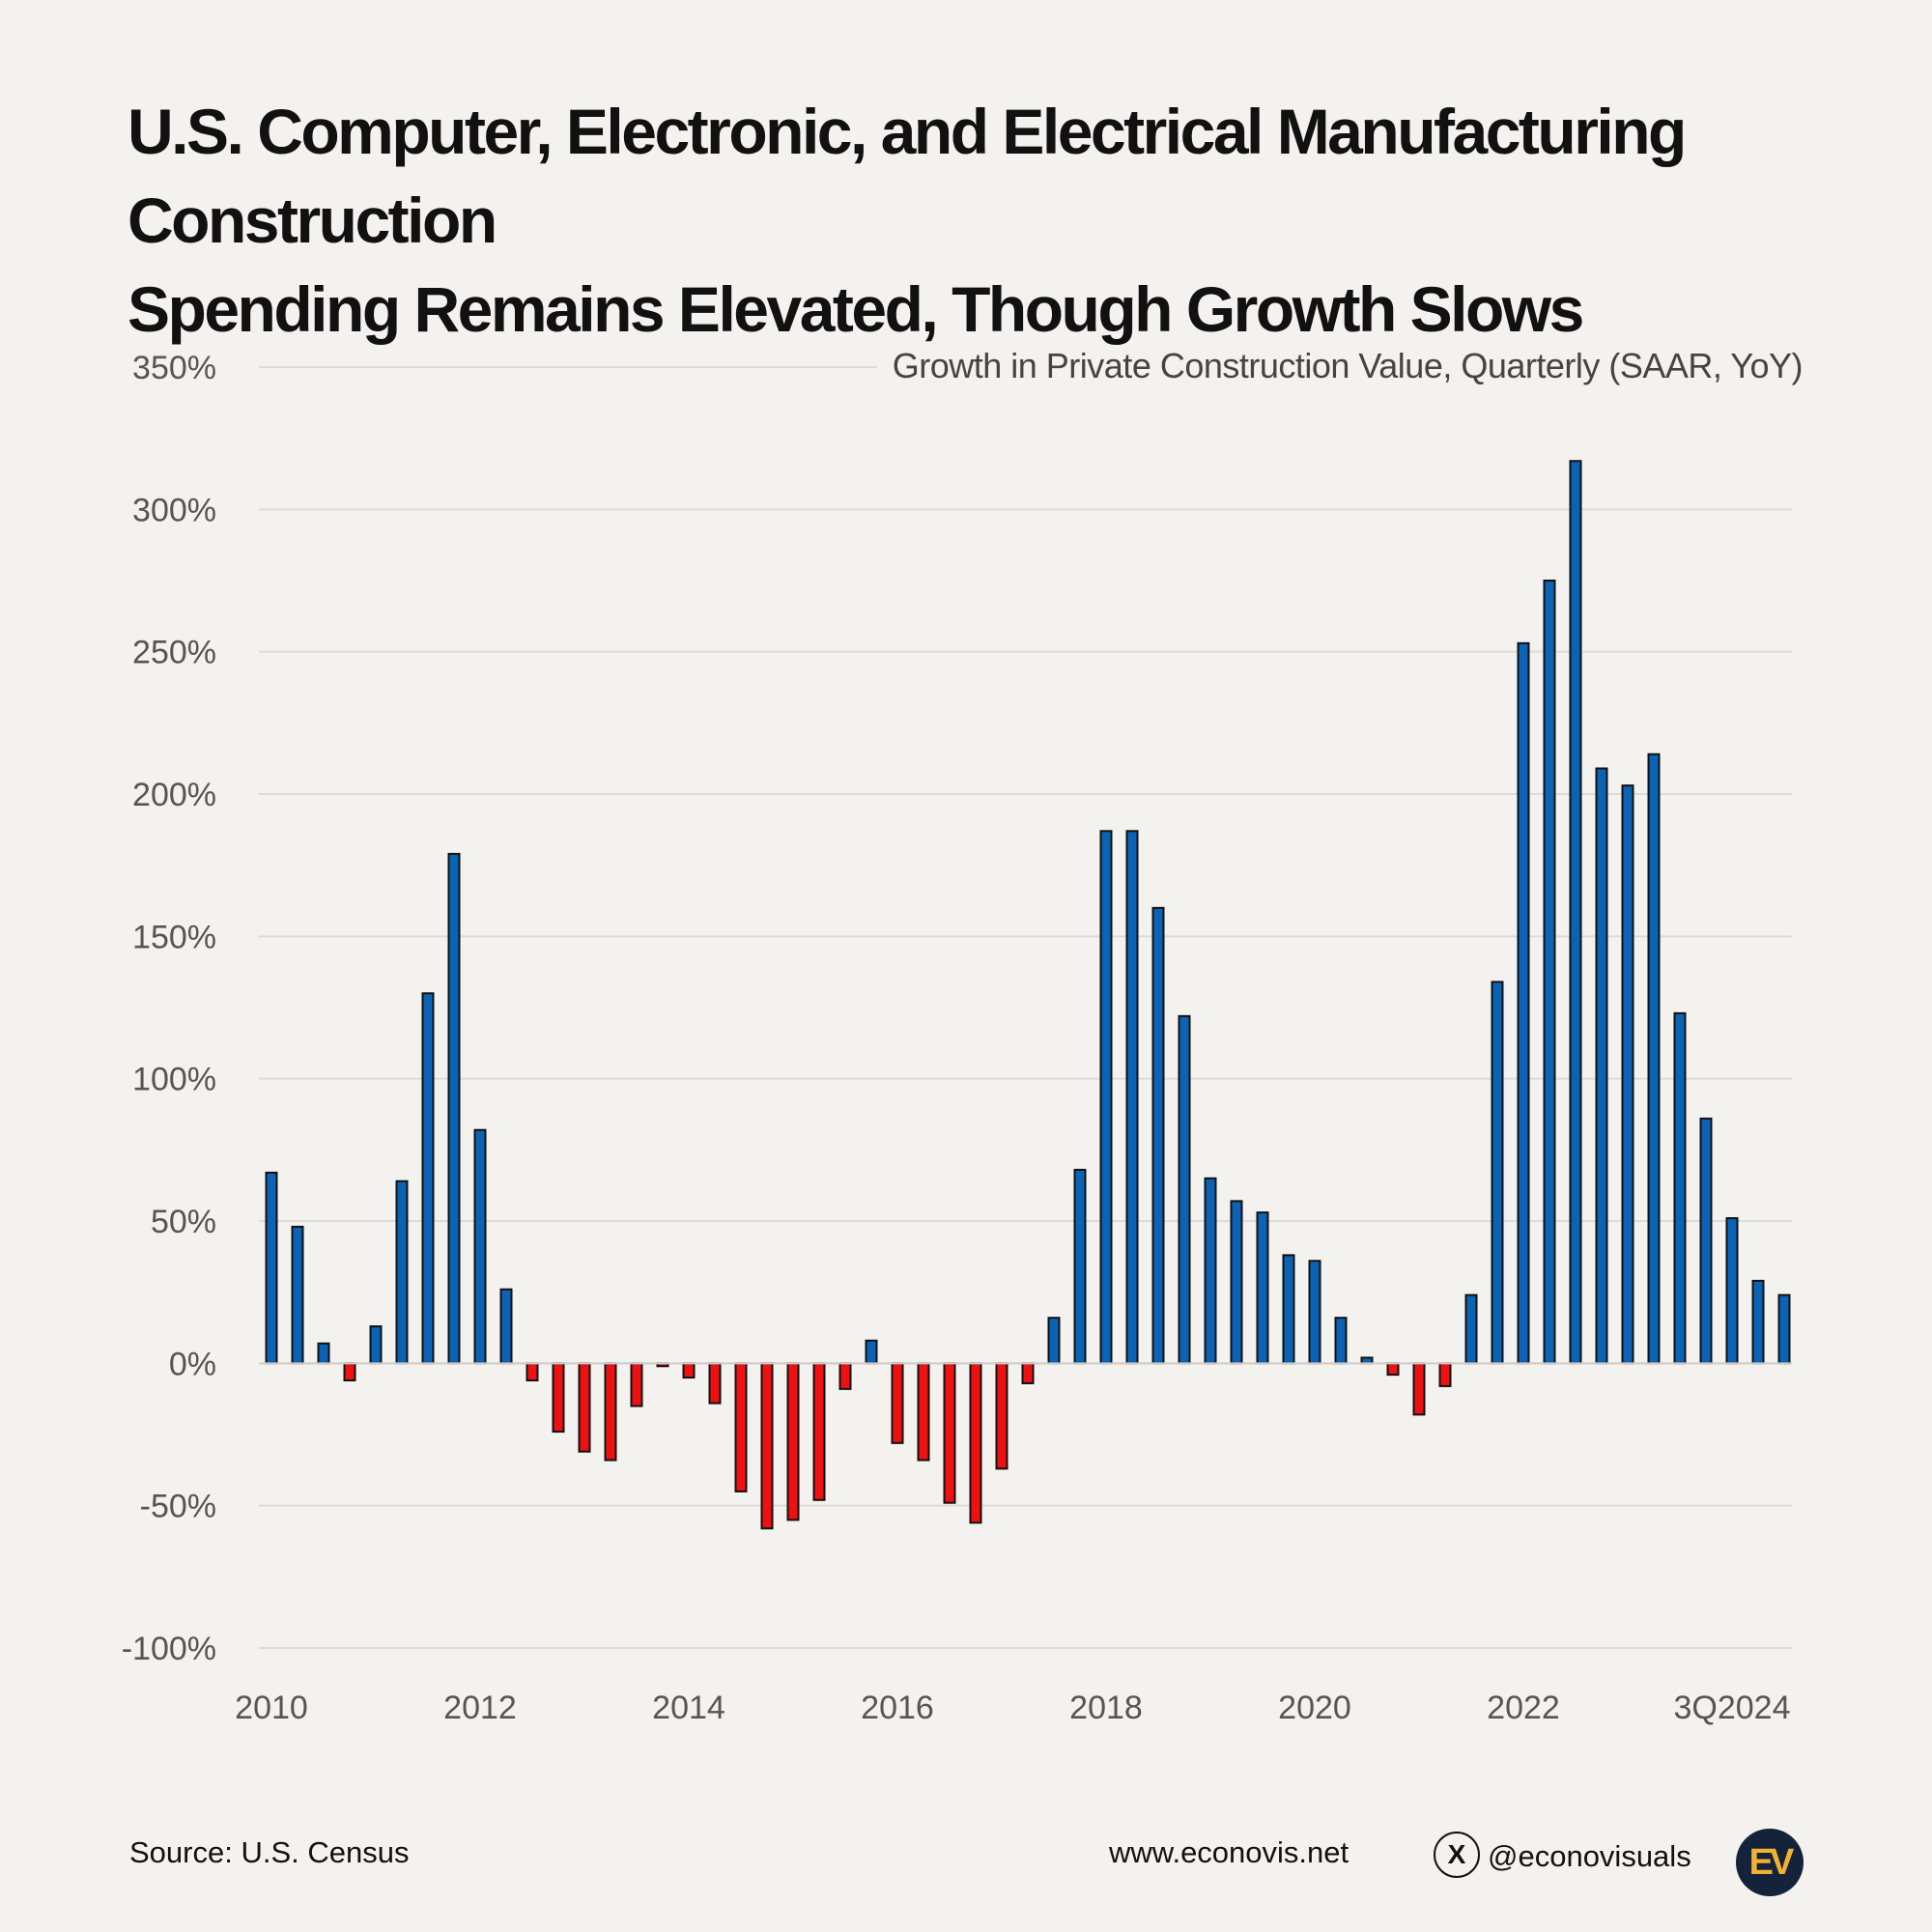 This screenshot has width=1932, height=1932. I want to click on bar-3Q2016, so click(949, 1433).